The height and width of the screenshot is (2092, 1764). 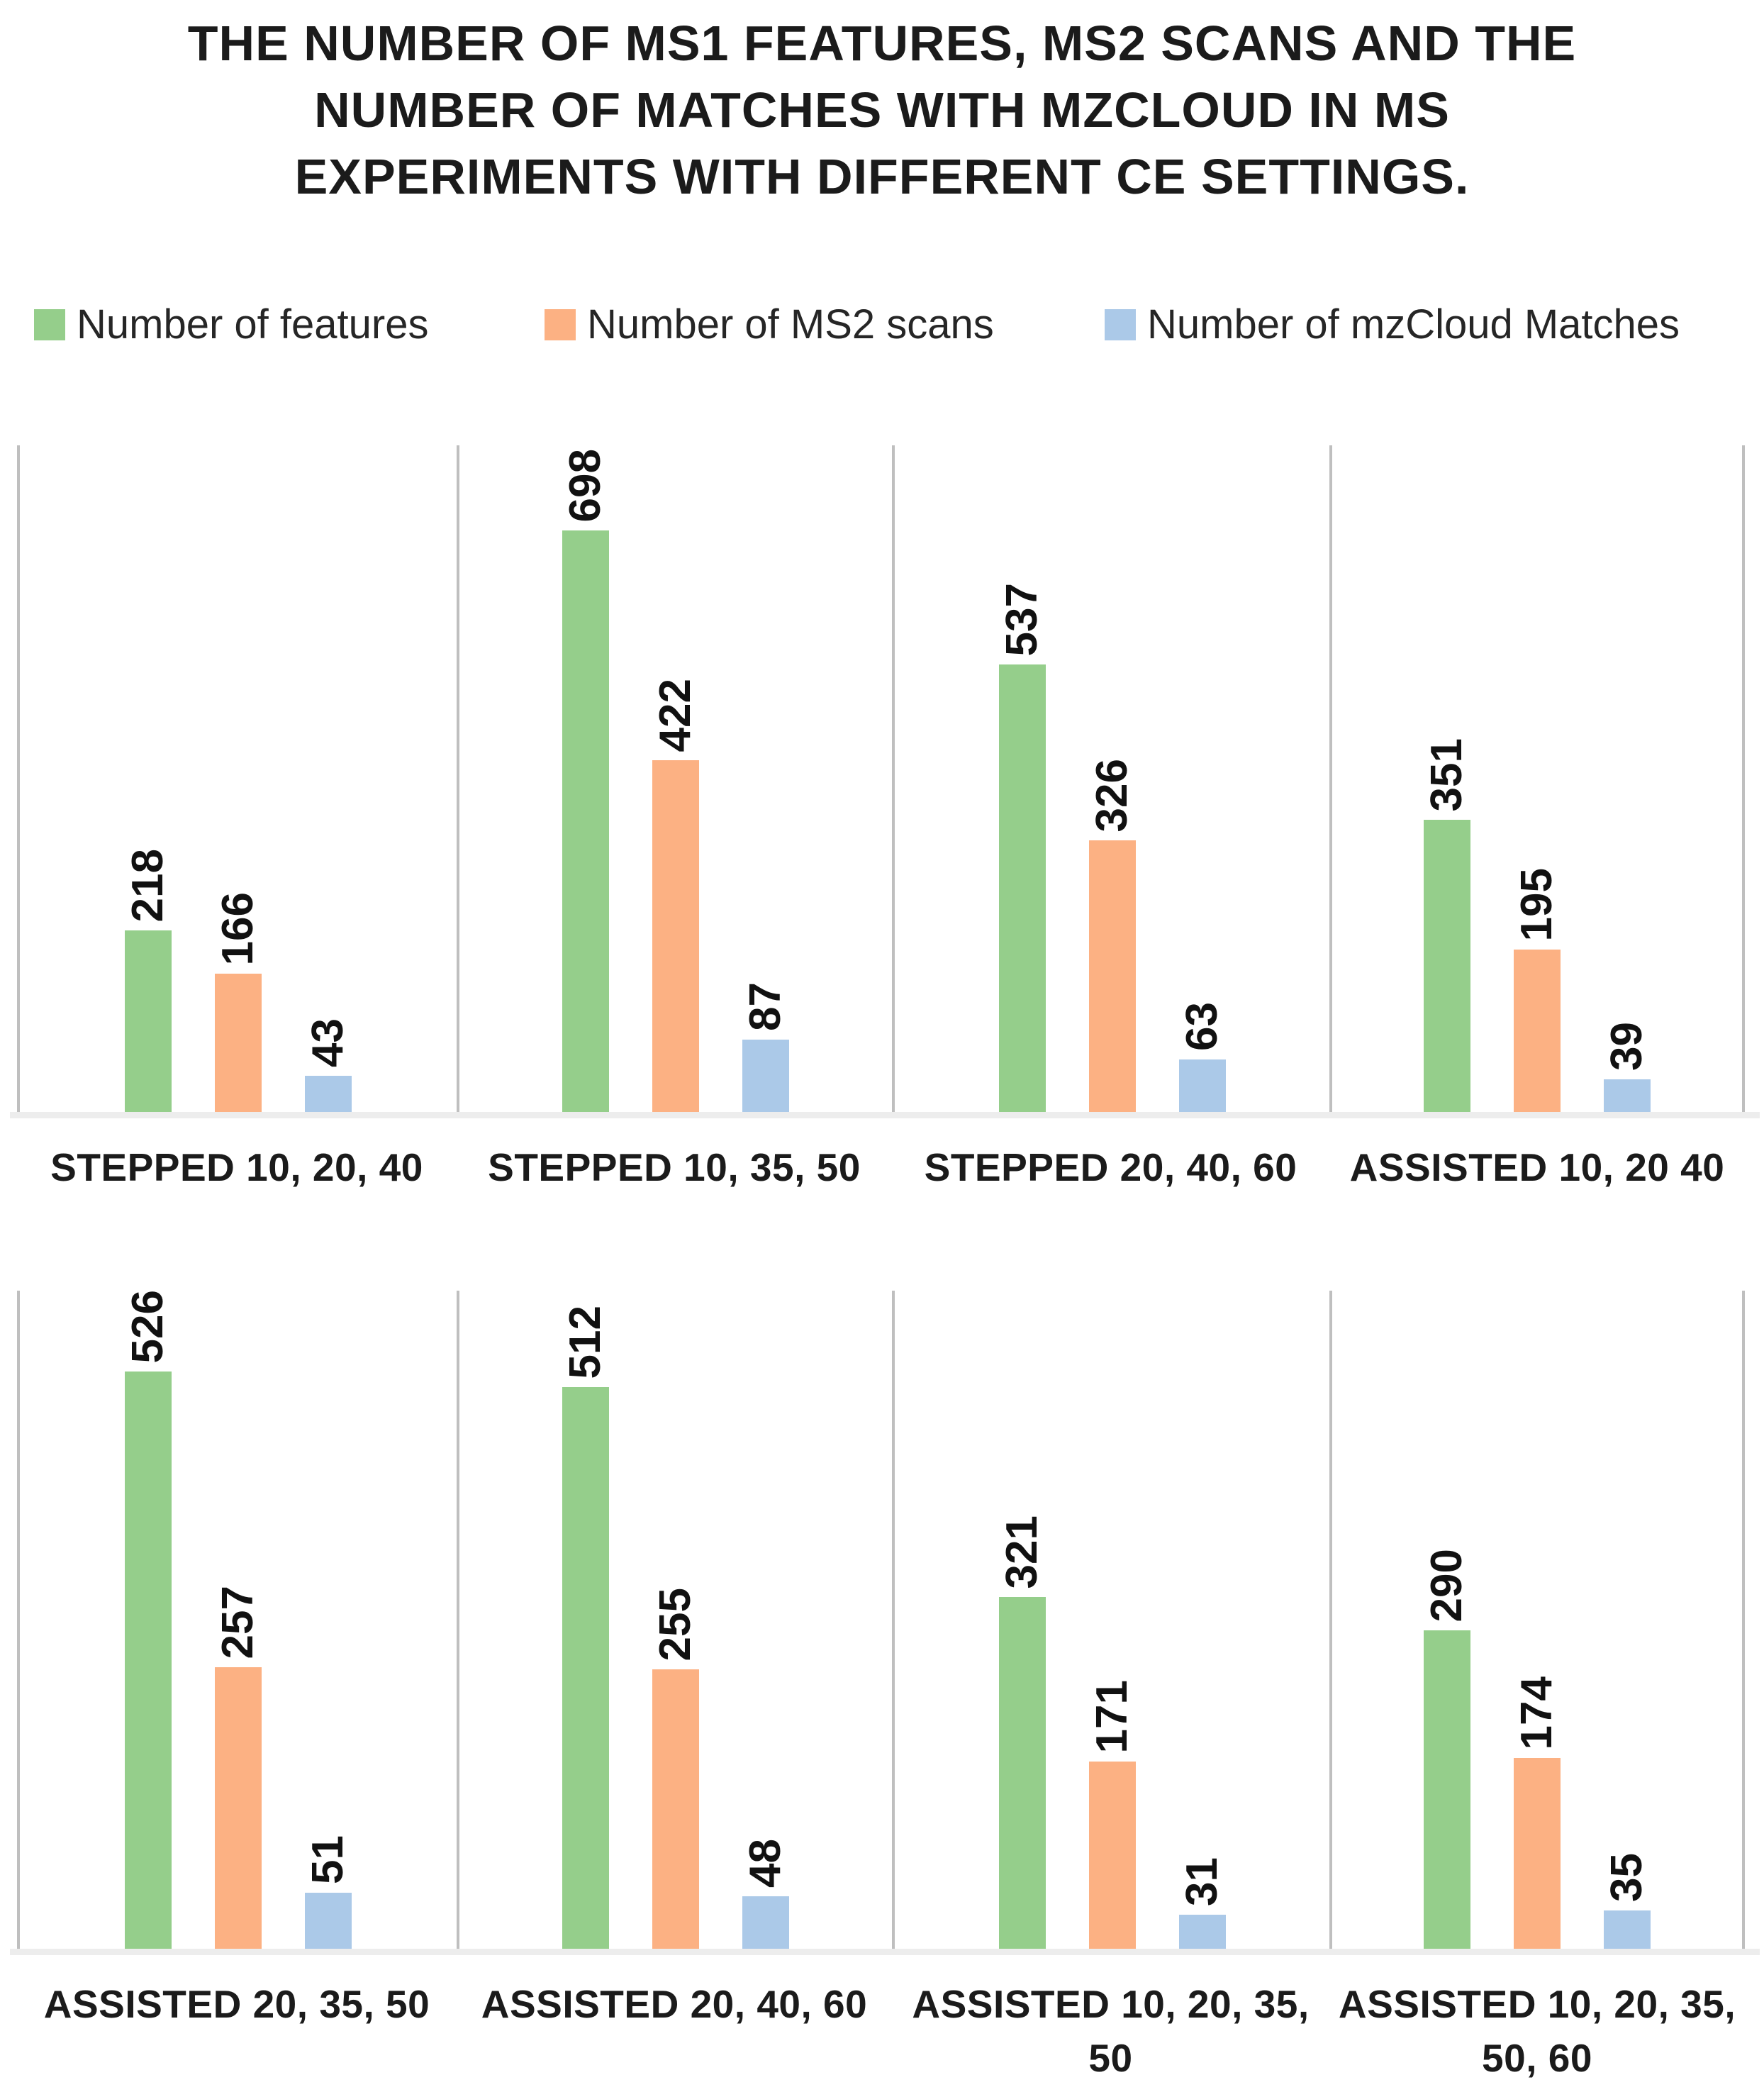 I want to click on bar-mzcloud-matches: 51, so click(x=327, y=1892).